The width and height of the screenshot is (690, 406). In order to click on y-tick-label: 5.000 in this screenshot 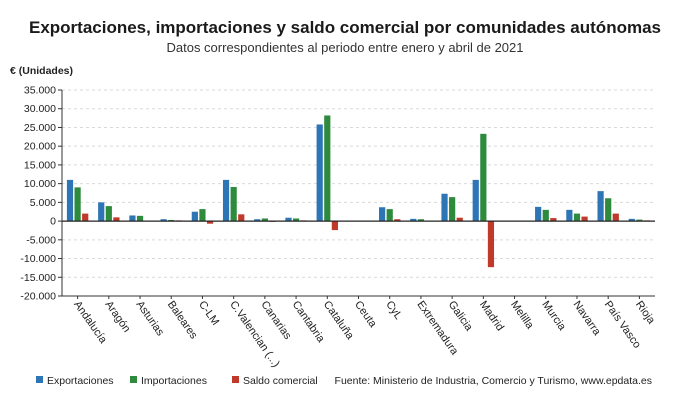, I will do `click(43, 203)`.